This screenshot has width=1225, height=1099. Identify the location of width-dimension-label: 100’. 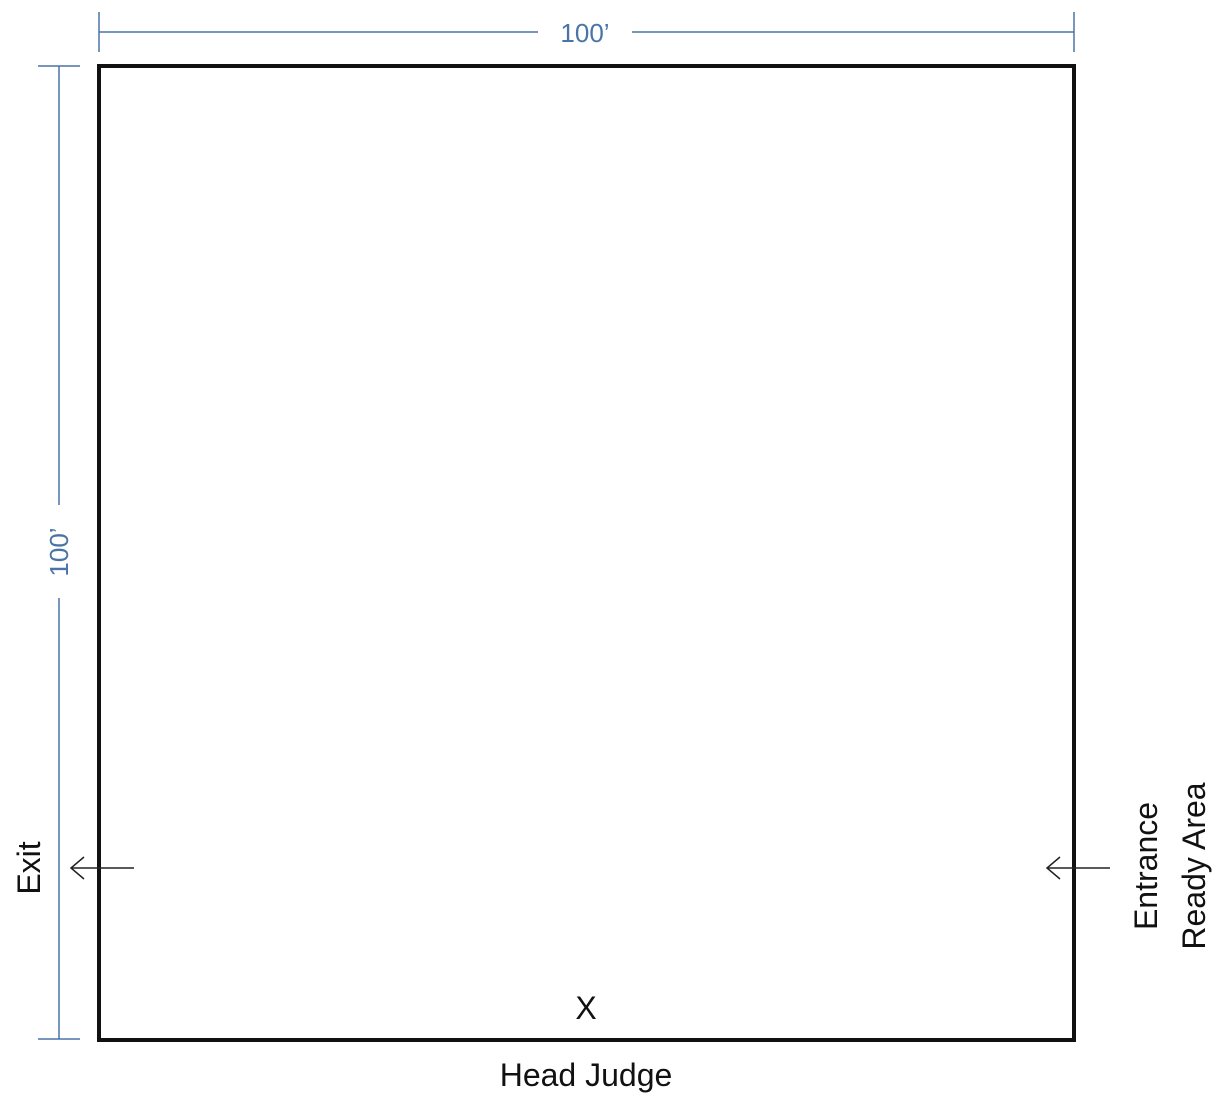
(584, 33).